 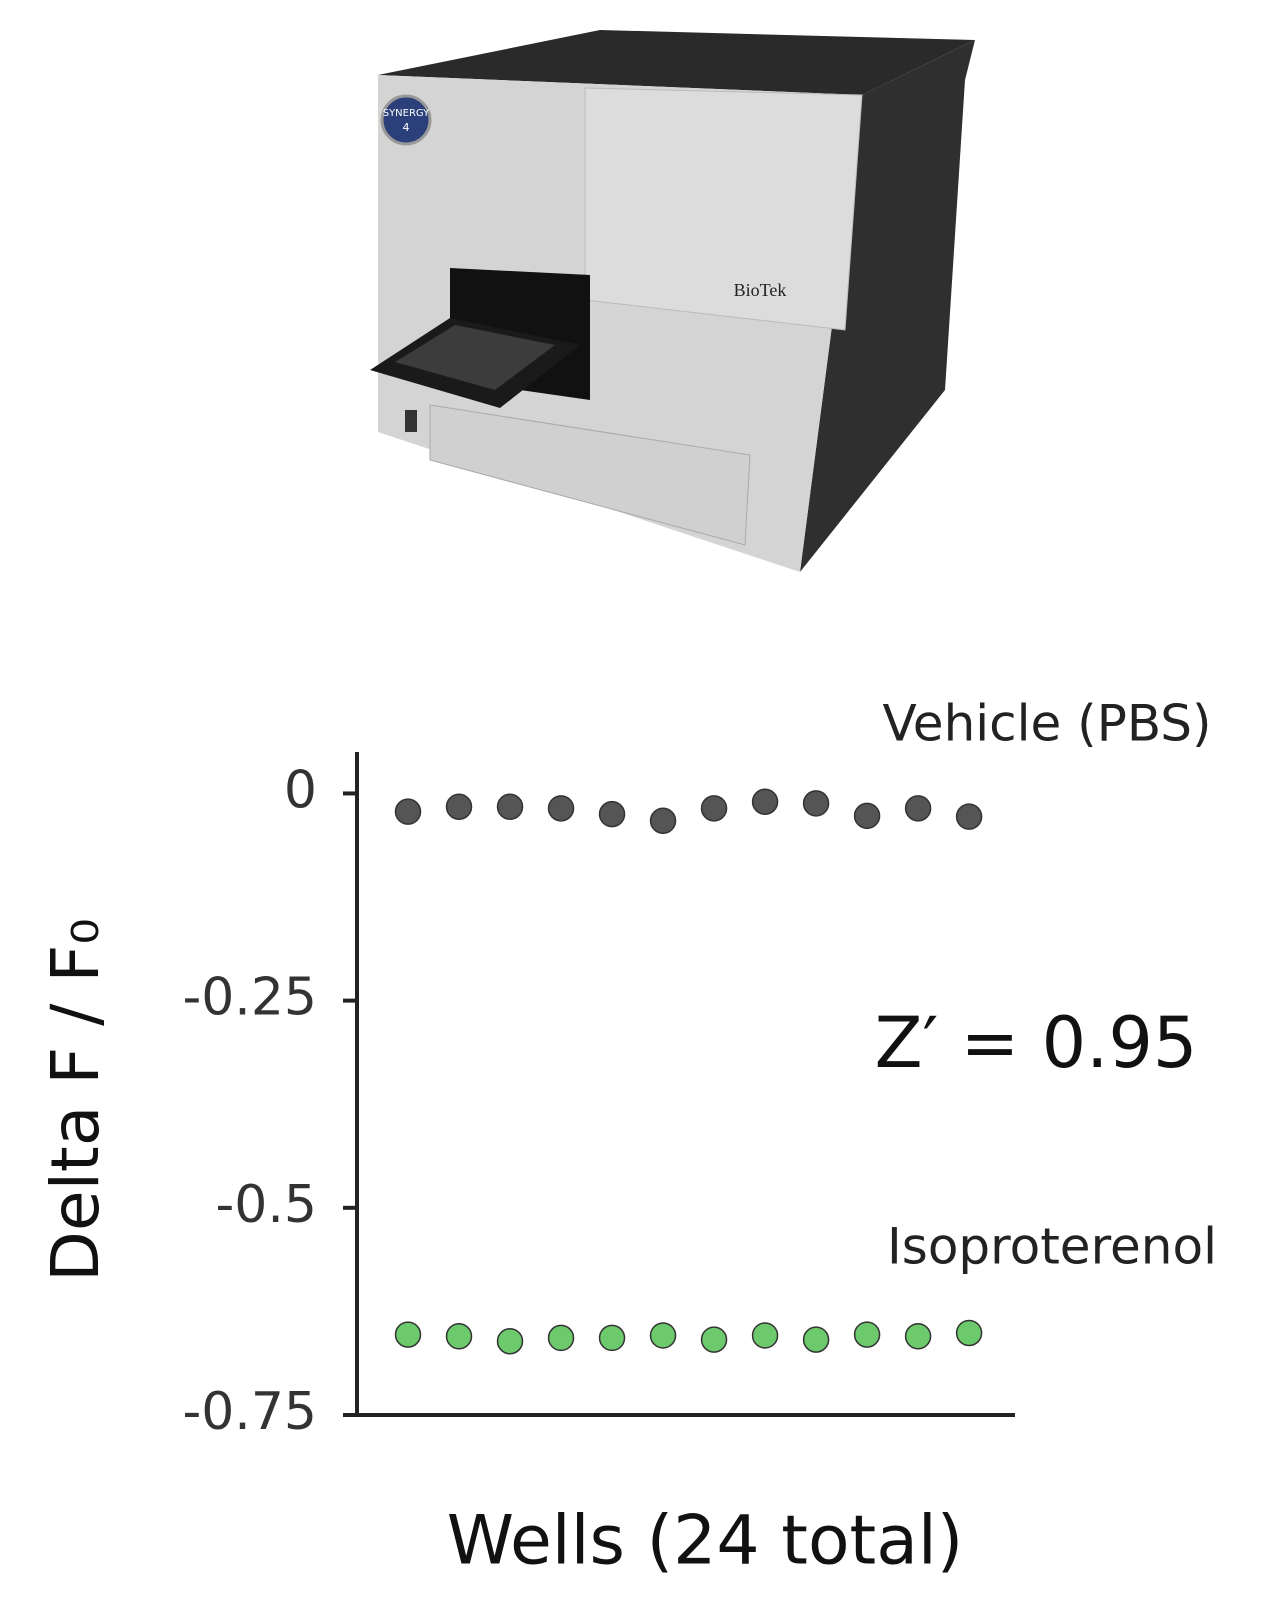 What do you see at coordinates (760, 290) in the screenshot?
I see `brand-text: BioTek` at bounding box center [760, 290].